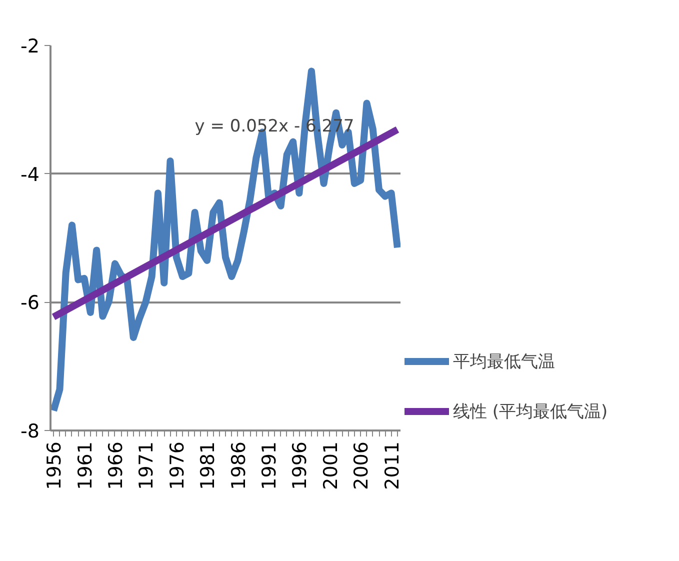  I want to click on x-tick-label: 1996, so click(300, 465).